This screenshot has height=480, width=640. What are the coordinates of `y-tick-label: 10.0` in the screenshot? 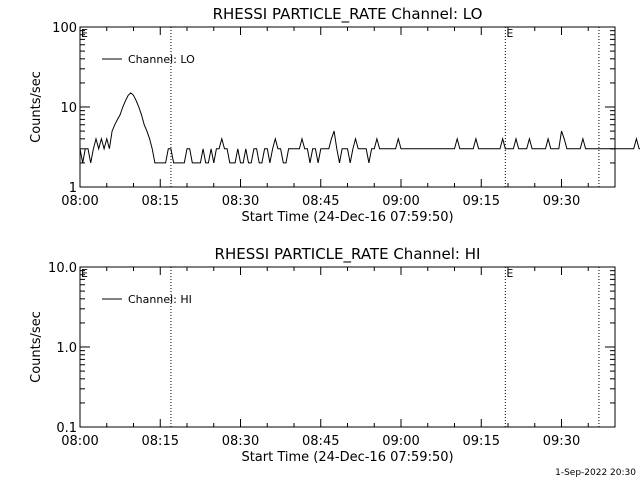 It's located at (62, 268).